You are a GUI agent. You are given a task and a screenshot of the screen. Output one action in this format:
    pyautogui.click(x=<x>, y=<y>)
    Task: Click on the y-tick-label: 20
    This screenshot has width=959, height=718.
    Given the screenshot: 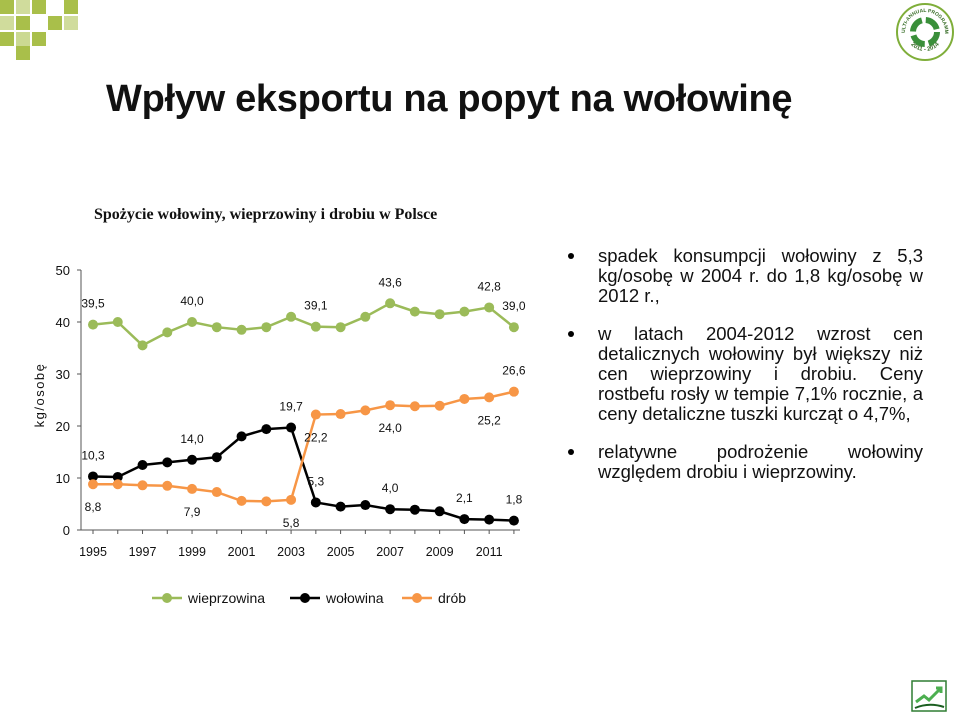 What is the action you would take?
    pyautogui.click(x=63, y=426)
    